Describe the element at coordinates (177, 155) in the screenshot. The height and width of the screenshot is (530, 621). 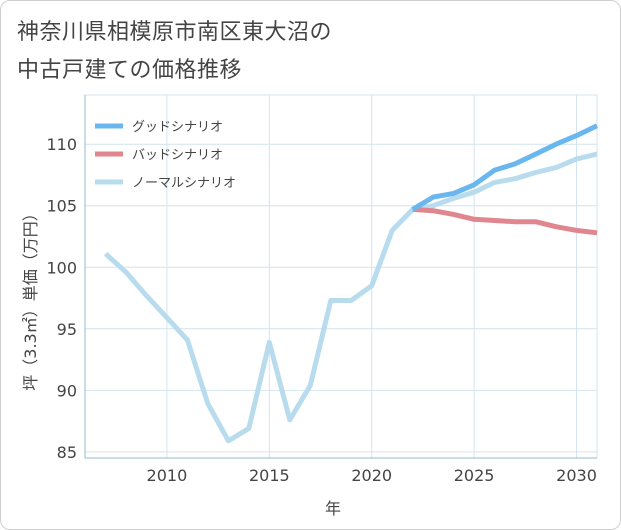
I see `legend-label-1: バッドシナリオ` at that location.